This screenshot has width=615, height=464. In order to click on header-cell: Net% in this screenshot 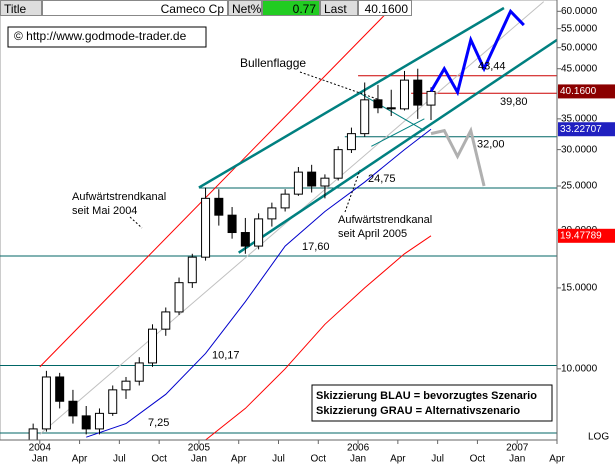, I will do `click(245, 8)`.